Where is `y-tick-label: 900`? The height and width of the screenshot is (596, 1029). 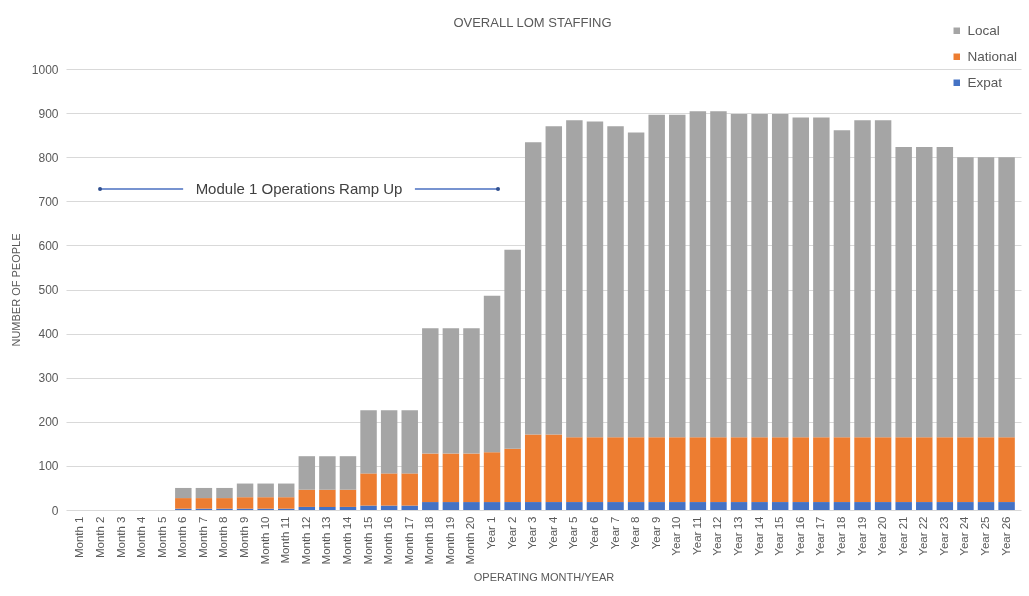
y-tick-label: 900 is located at coordinates (48, 113).